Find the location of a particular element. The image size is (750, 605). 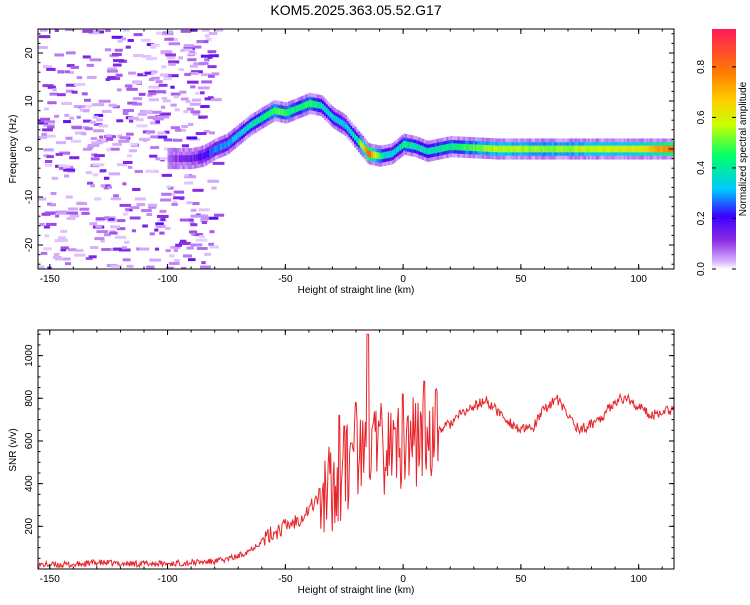

snr-x-tick-label: 50 is located at coordinates (521, 579).